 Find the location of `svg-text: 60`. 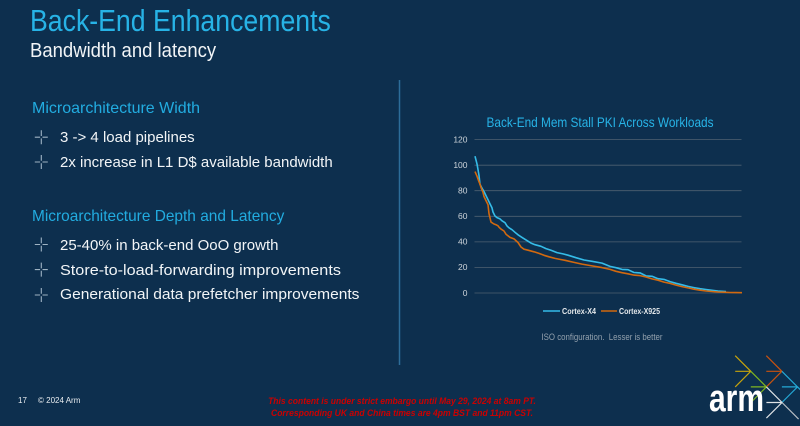

svg-text: 60 is located at coordinates (463, 216).